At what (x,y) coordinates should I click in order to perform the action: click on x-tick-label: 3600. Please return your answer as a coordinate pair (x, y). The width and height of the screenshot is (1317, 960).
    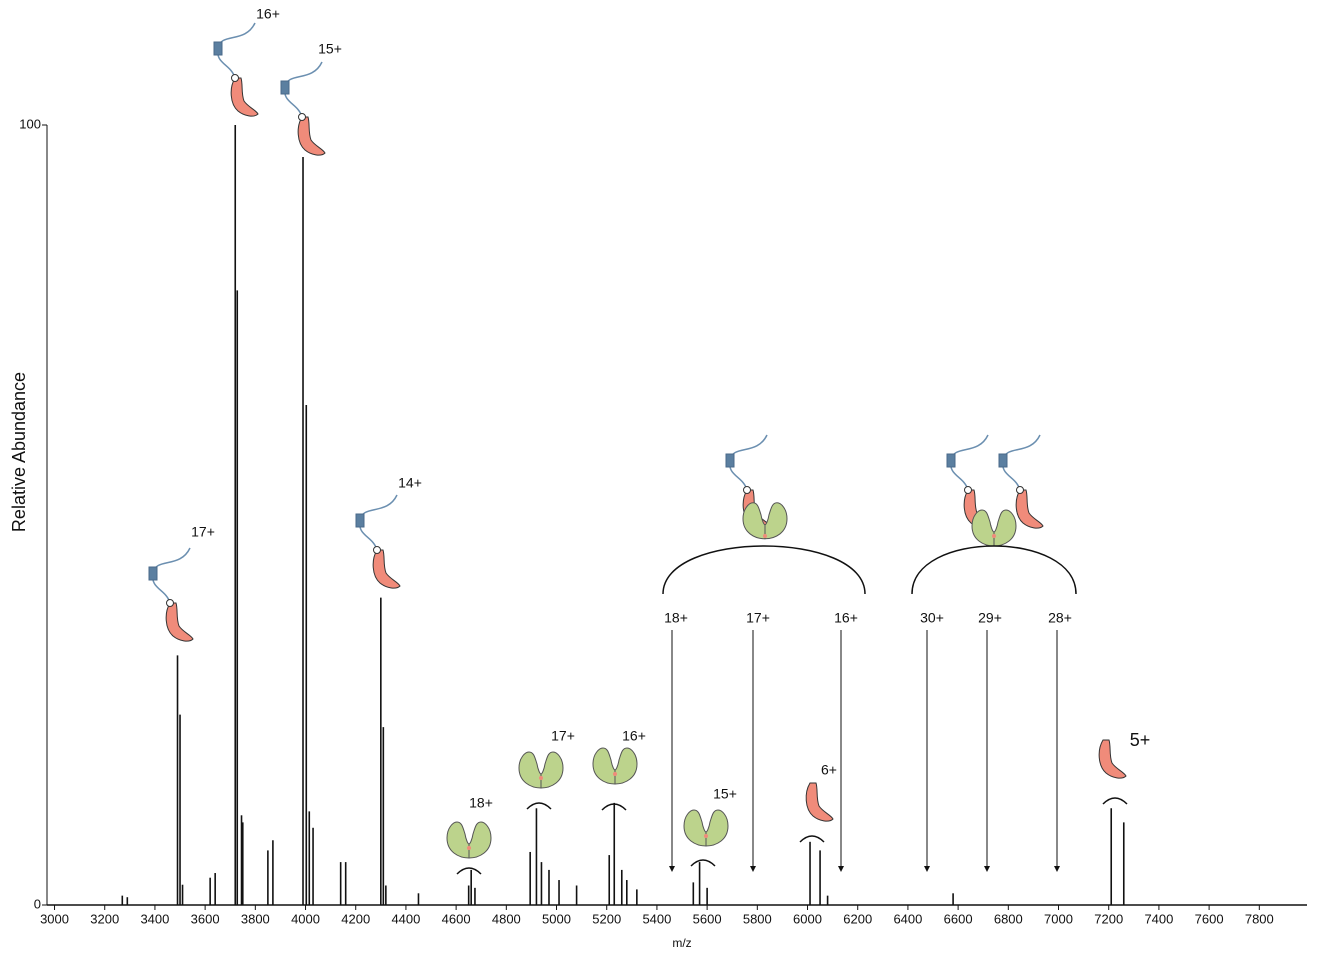
    Looking at the image, I should click on (205, 918).